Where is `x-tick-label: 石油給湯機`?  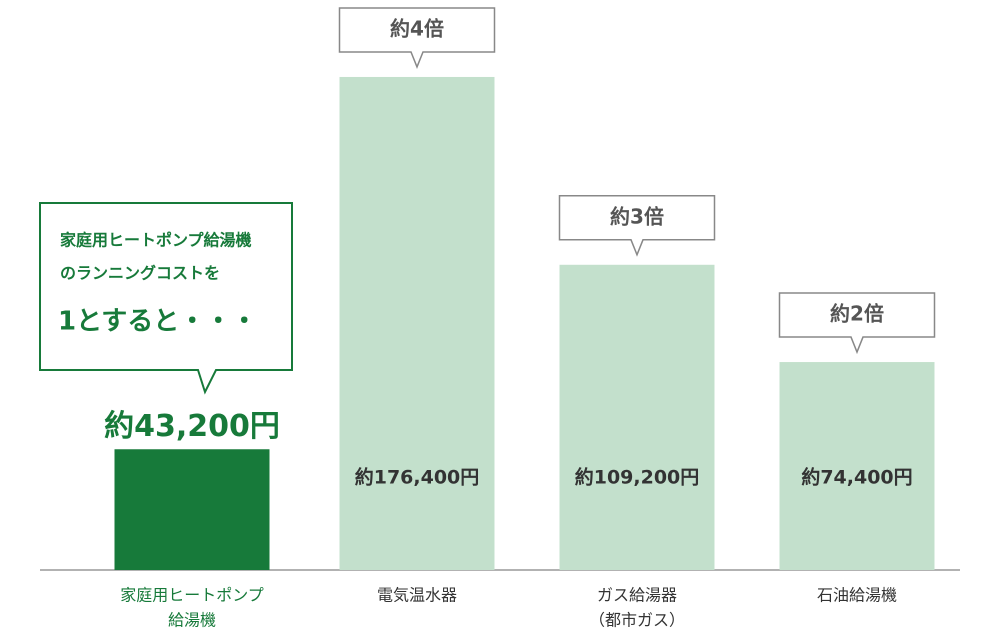
x-tick-label: 石油給湯機 is located at coordinates (857, 595).